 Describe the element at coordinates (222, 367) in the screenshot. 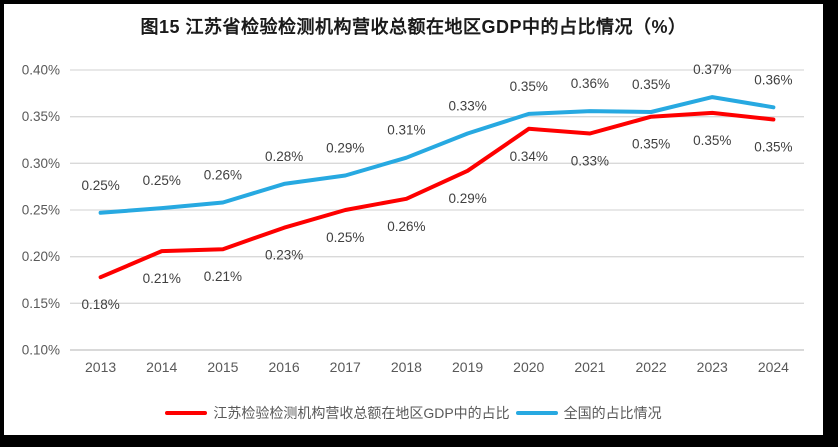

I see `x-axis-tick-label: 2015` at that location.